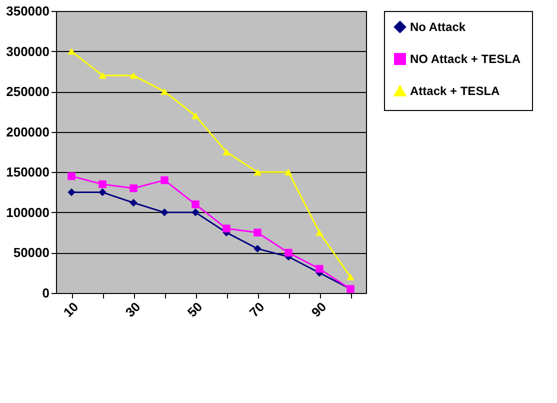 This screenshot has width=557, height=403. What do you see at coordinates (28, 172) in the screenshot?
I see `y-tick-label: 150000` at bounding box center [28, 172].